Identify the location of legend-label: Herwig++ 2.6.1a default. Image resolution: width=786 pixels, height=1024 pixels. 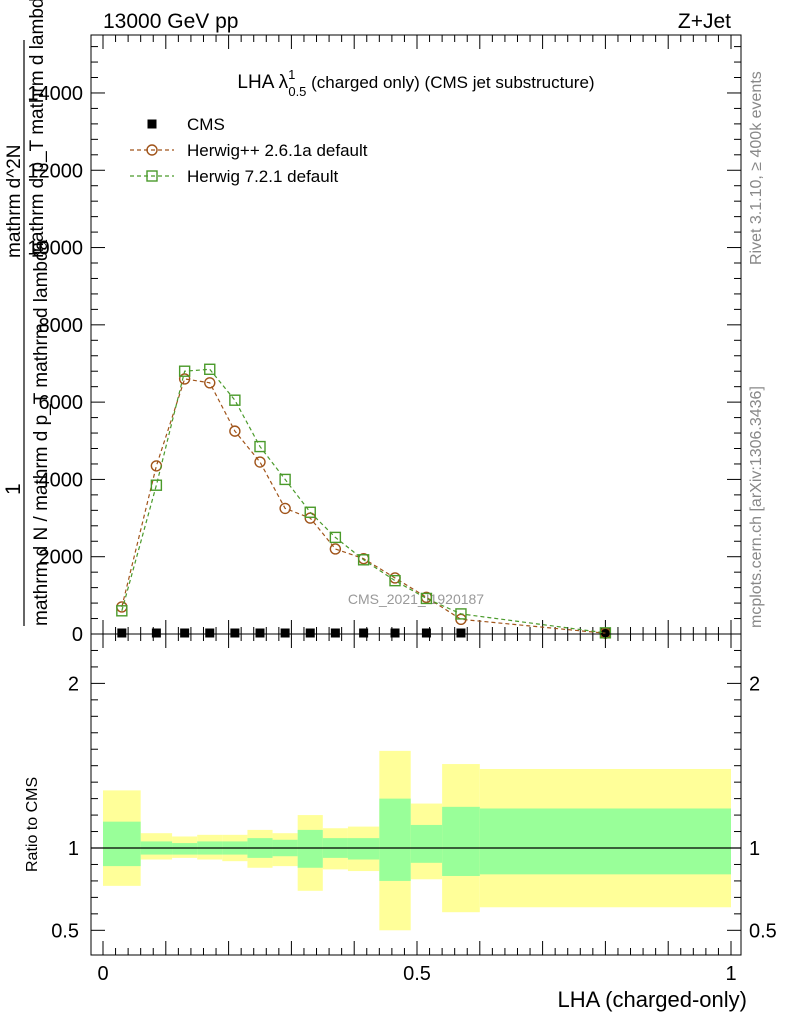
(277, 150).